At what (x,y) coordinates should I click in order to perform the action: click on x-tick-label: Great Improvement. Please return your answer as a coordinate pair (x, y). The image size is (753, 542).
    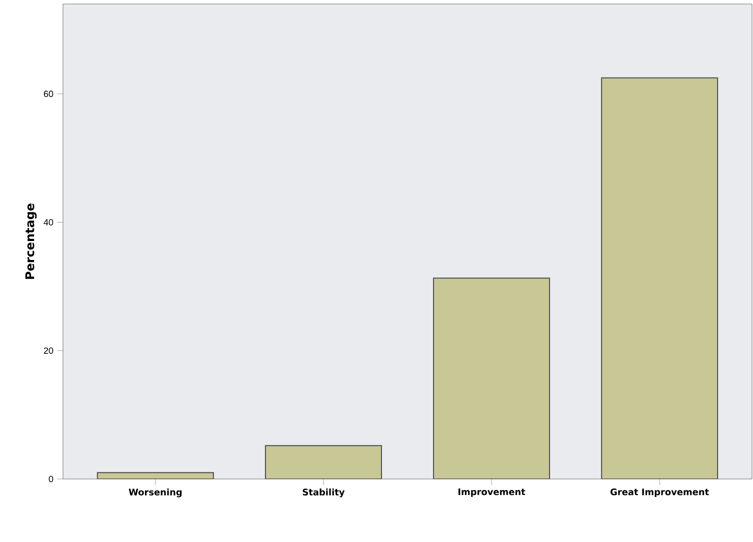
    Looking at the image, I should click on (659, 493).